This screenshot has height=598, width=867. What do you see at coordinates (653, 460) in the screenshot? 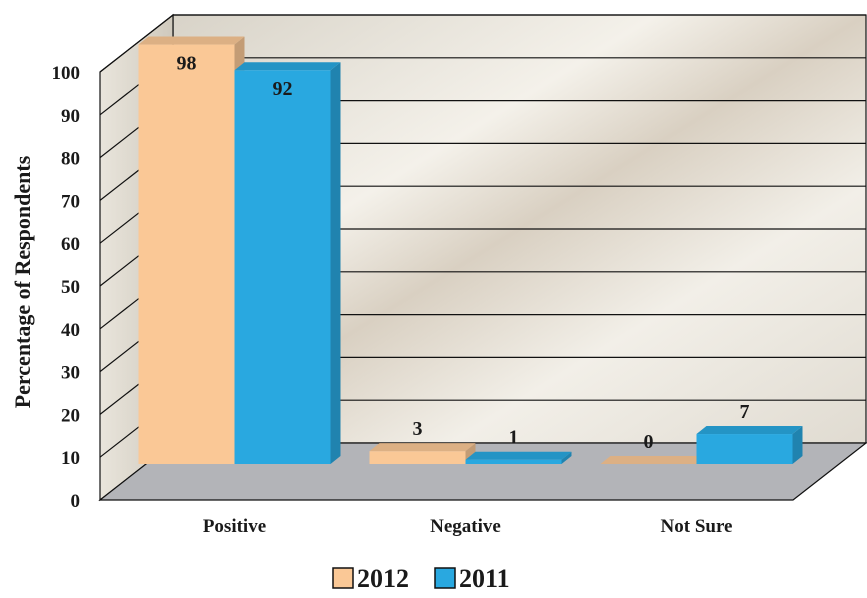
I see `bar-2012-not-sure` at bounding box center [653, 460].